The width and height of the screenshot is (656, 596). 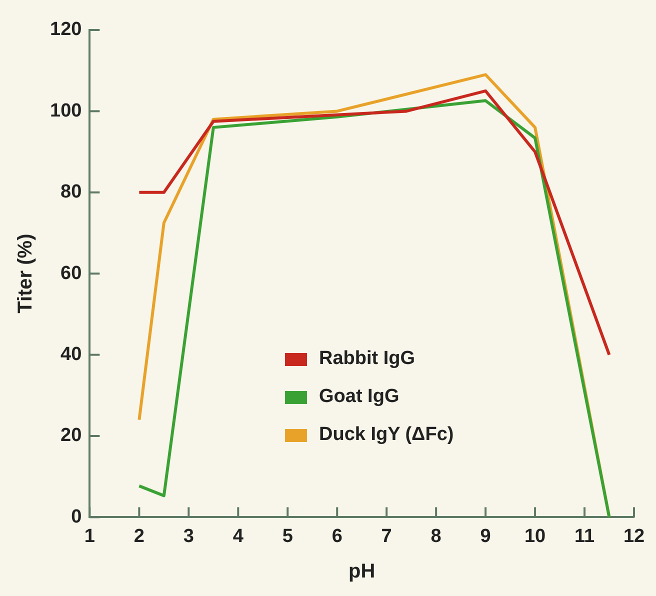 I want to click on y-tick-label: 100, so click(x=66, y=111).